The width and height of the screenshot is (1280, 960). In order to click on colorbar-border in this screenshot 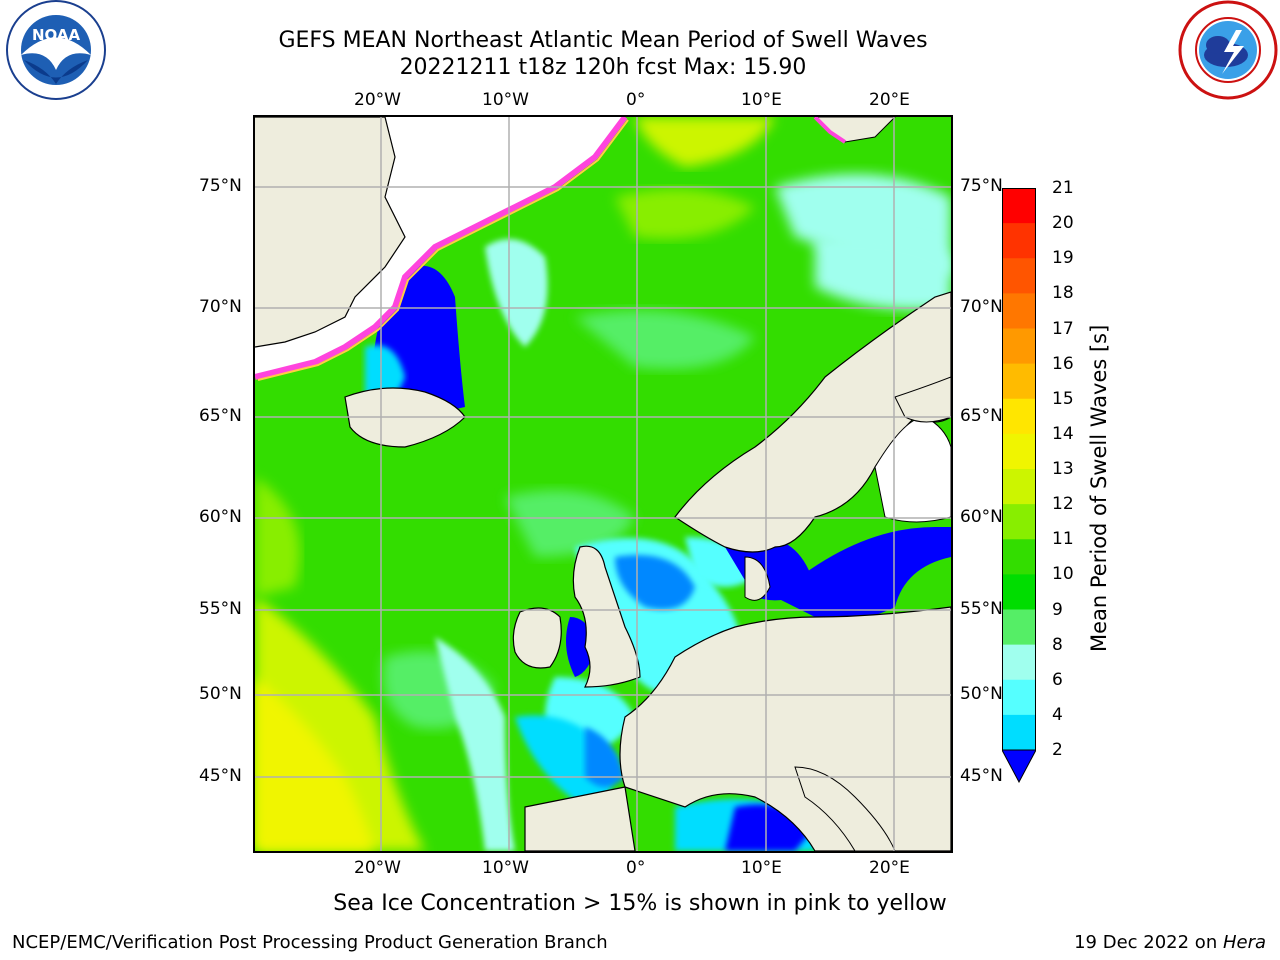, I will do `click(1019, 469)`.